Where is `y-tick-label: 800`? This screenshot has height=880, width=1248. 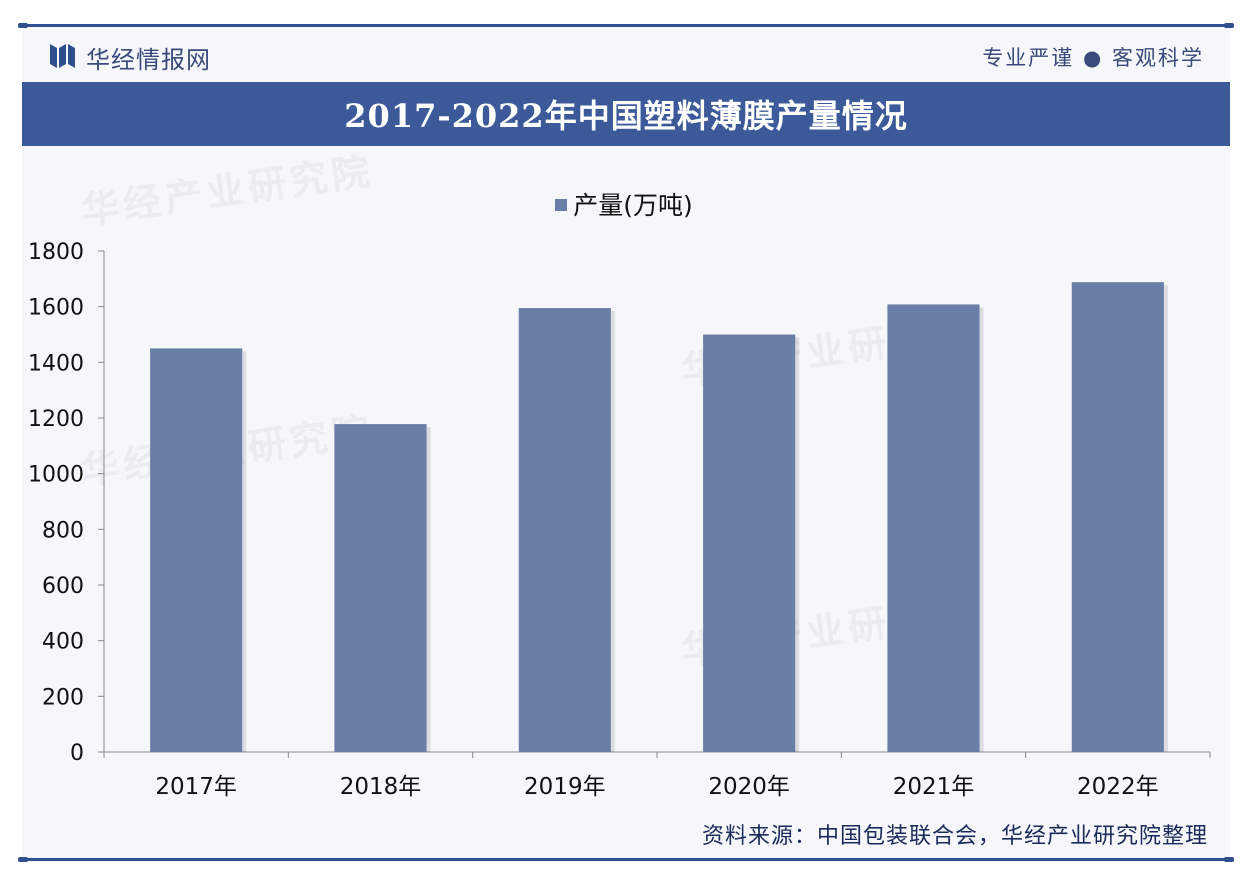 y-tick-label: 800 is located at coordinates (63, 530).